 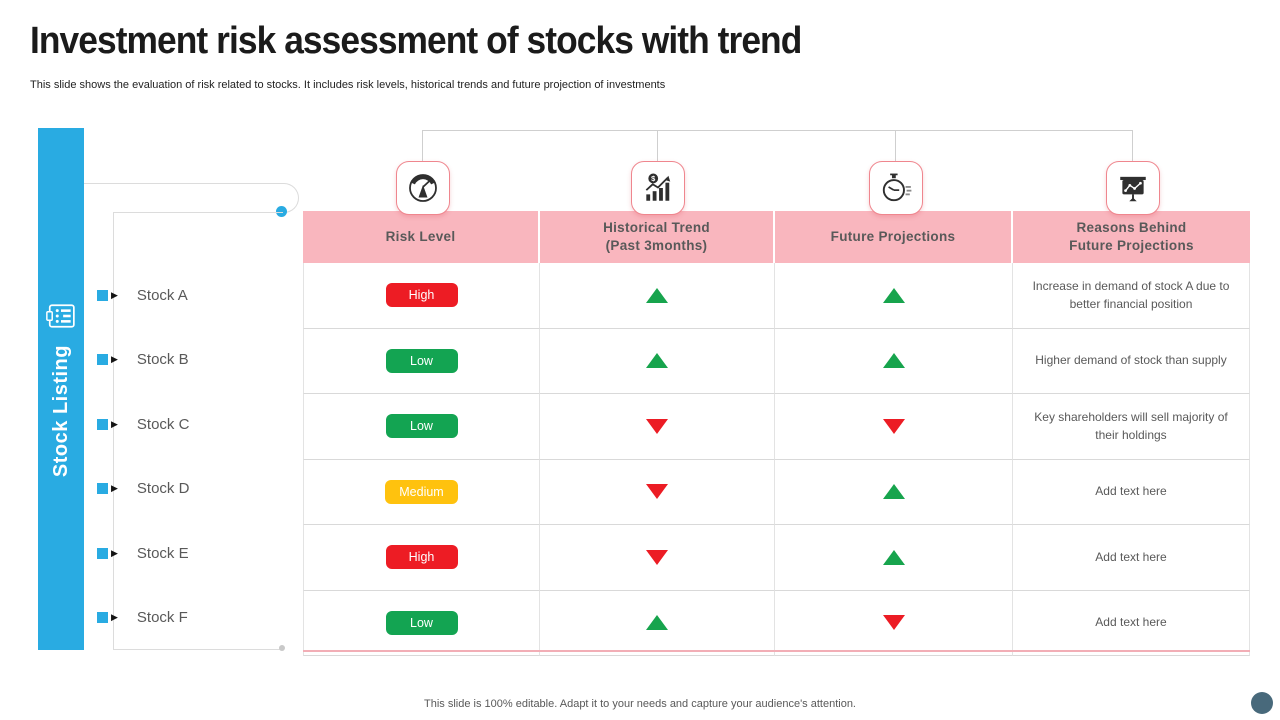 I want to click on risk-cell: Medium, so click(x=421, y=492).